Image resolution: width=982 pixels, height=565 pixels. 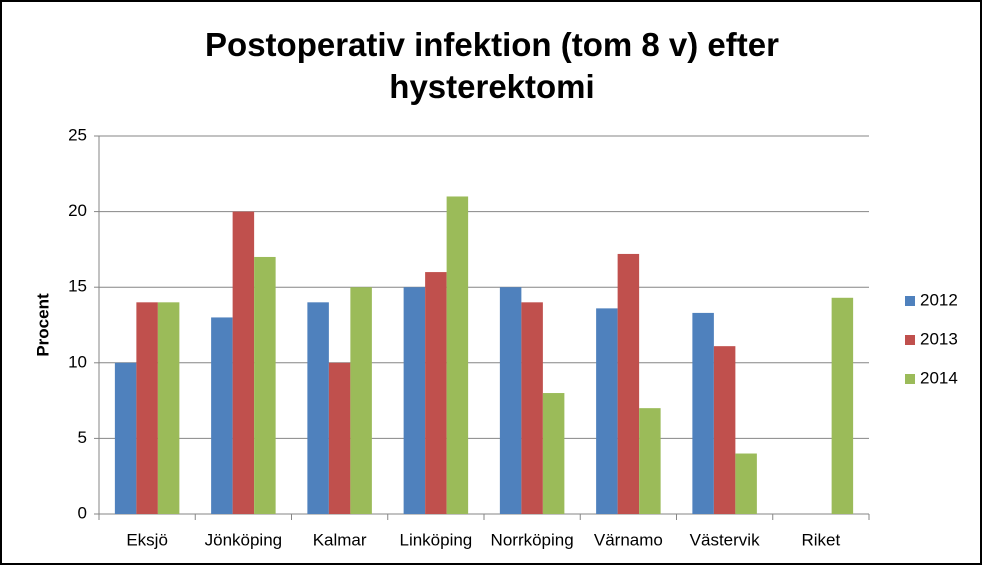 What do you see at coordinates (532, 539) in the screenshot?
I see `x-tick-label: Norrköping` at bounding box center [532, 539].